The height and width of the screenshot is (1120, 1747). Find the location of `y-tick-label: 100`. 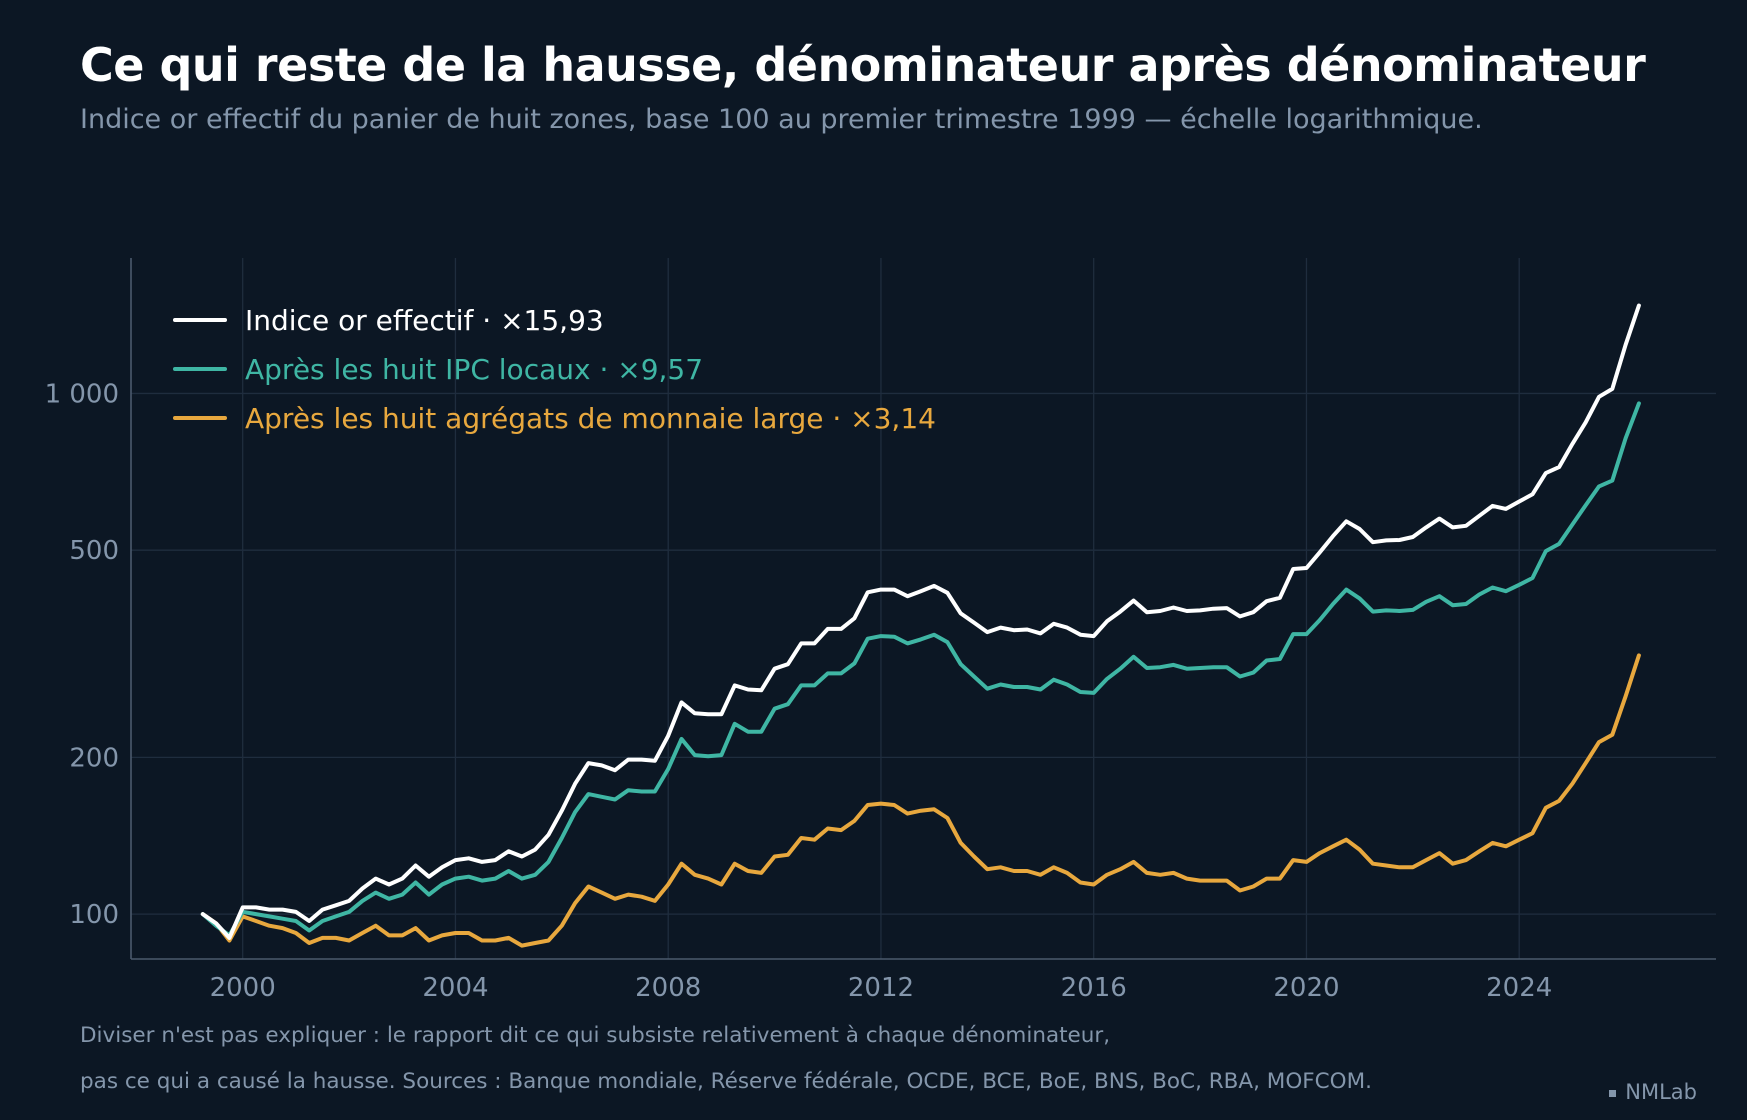

y-tick-label: 100 is located at coordinates (94, 915).